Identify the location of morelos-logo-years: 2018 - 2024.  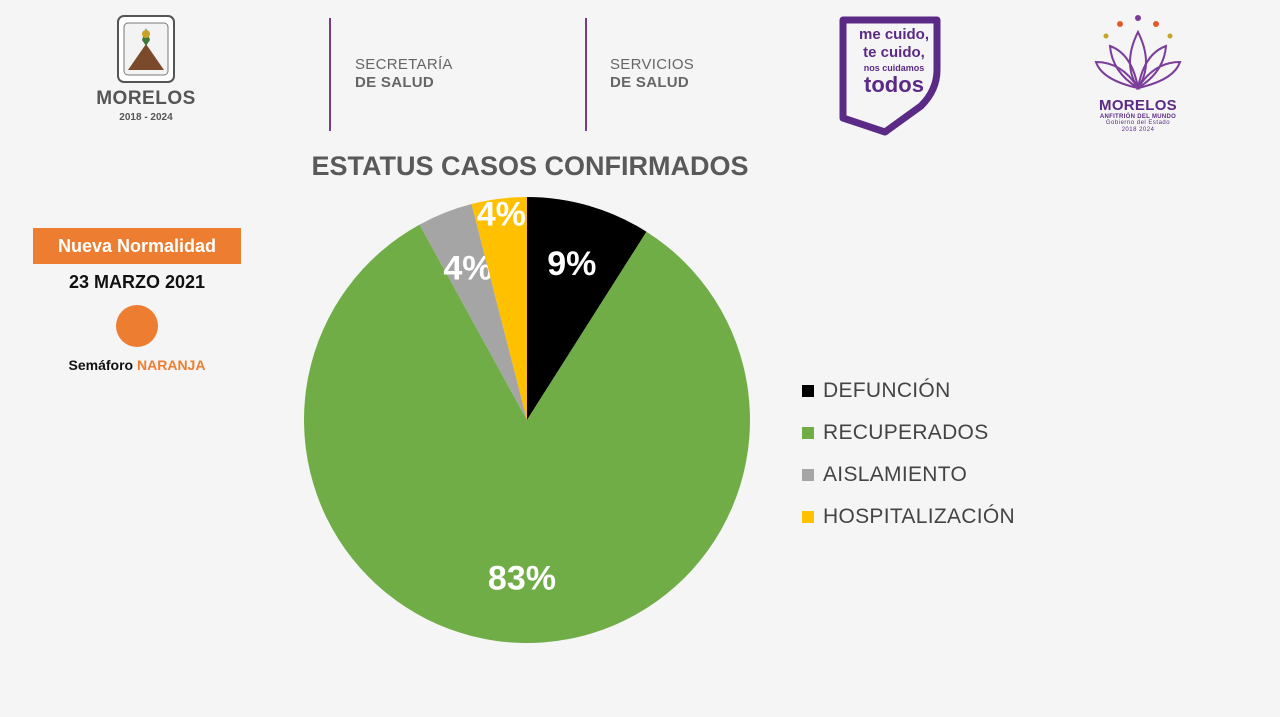
(146, 117).